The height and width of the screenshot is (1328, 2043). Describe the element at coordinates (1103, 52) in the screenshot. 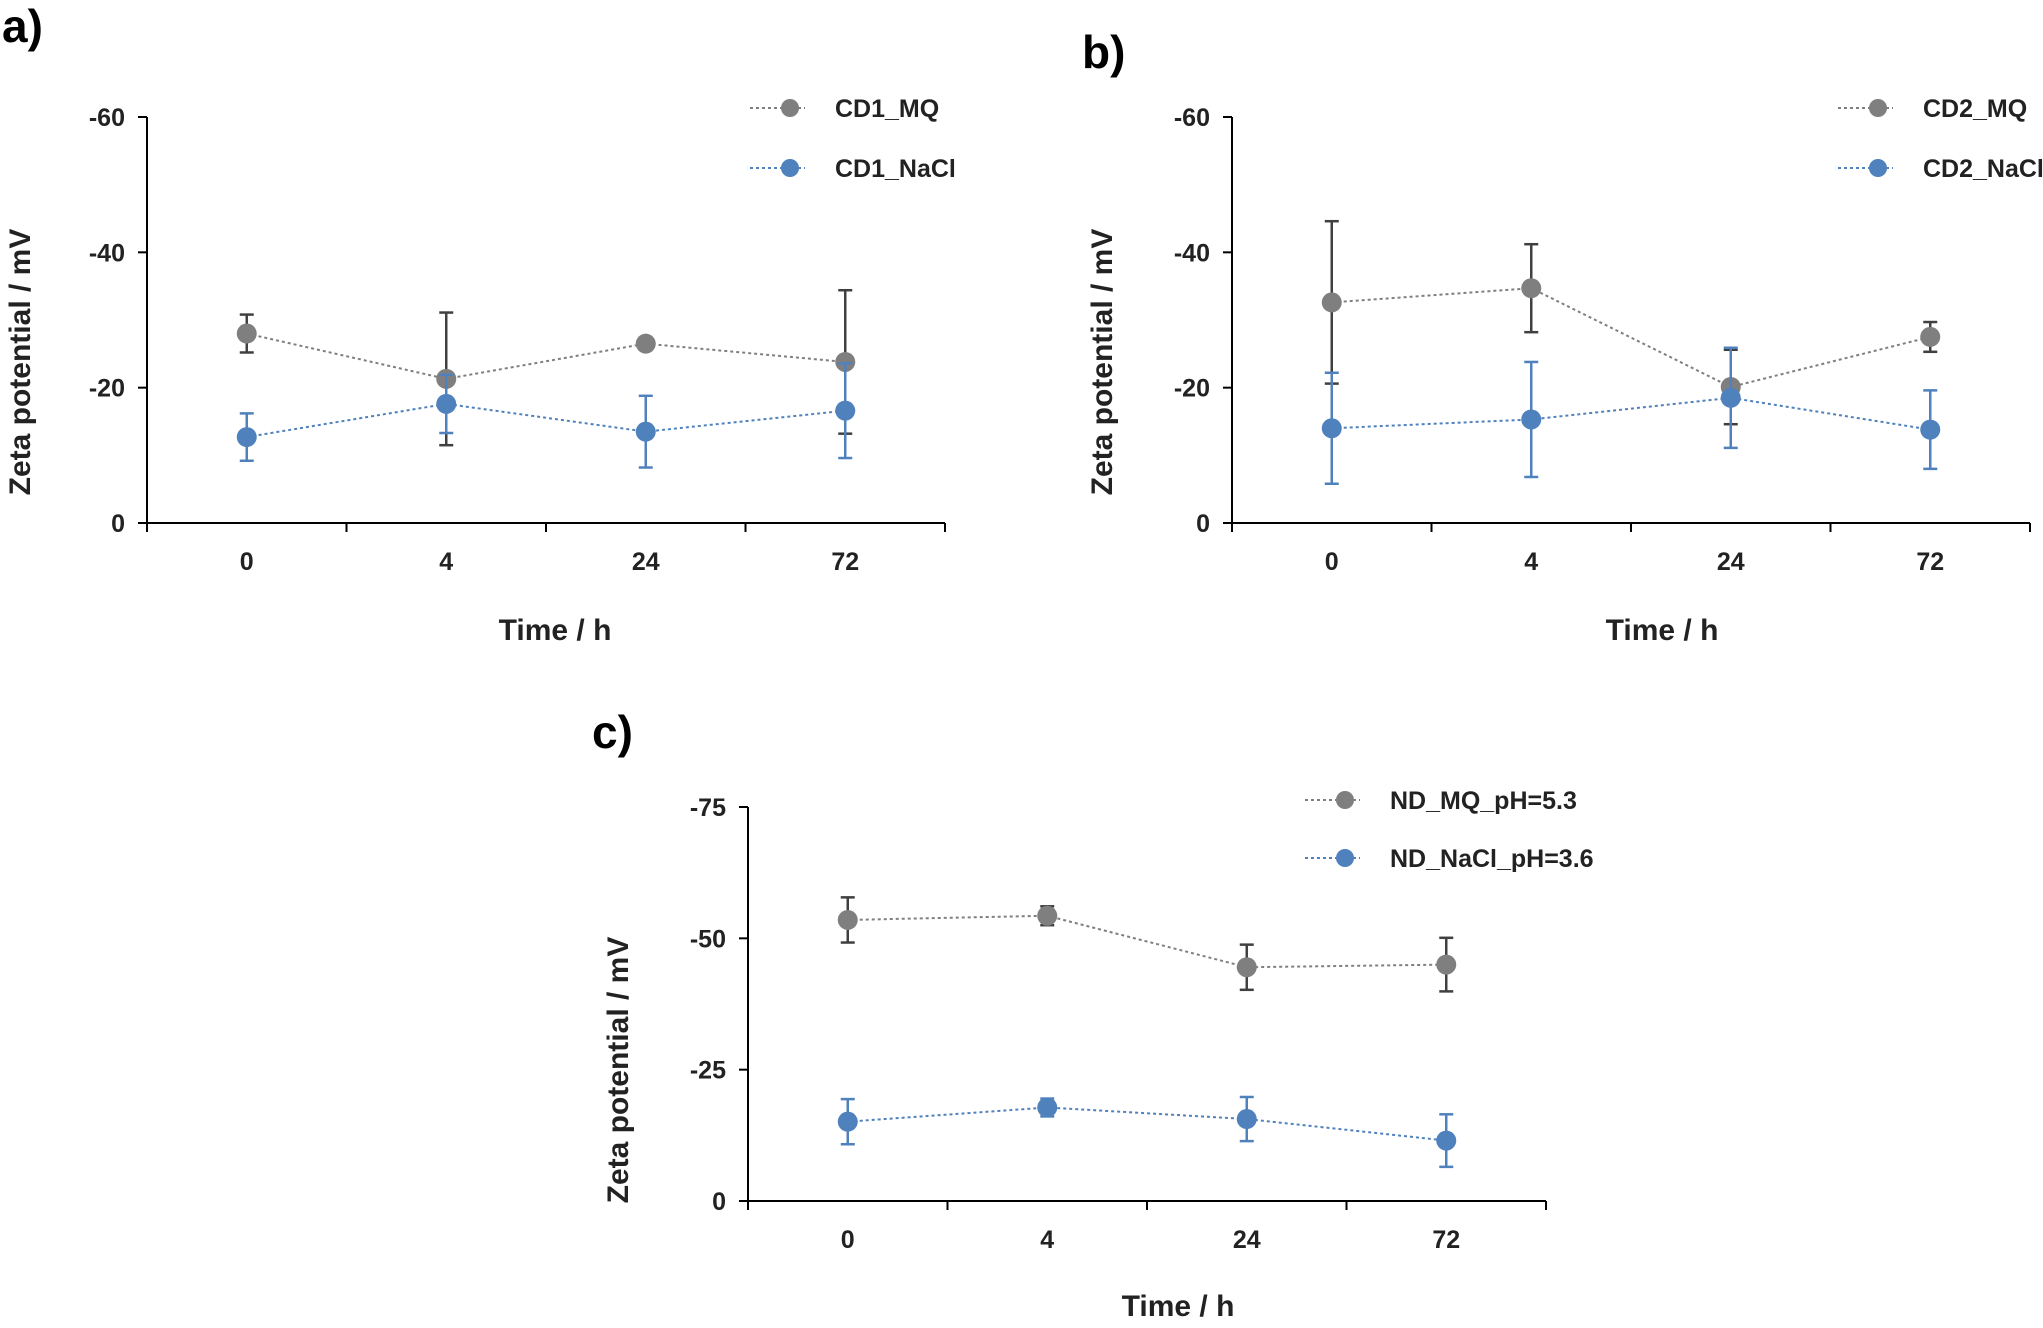

I see `panel-label: b)` at that location.